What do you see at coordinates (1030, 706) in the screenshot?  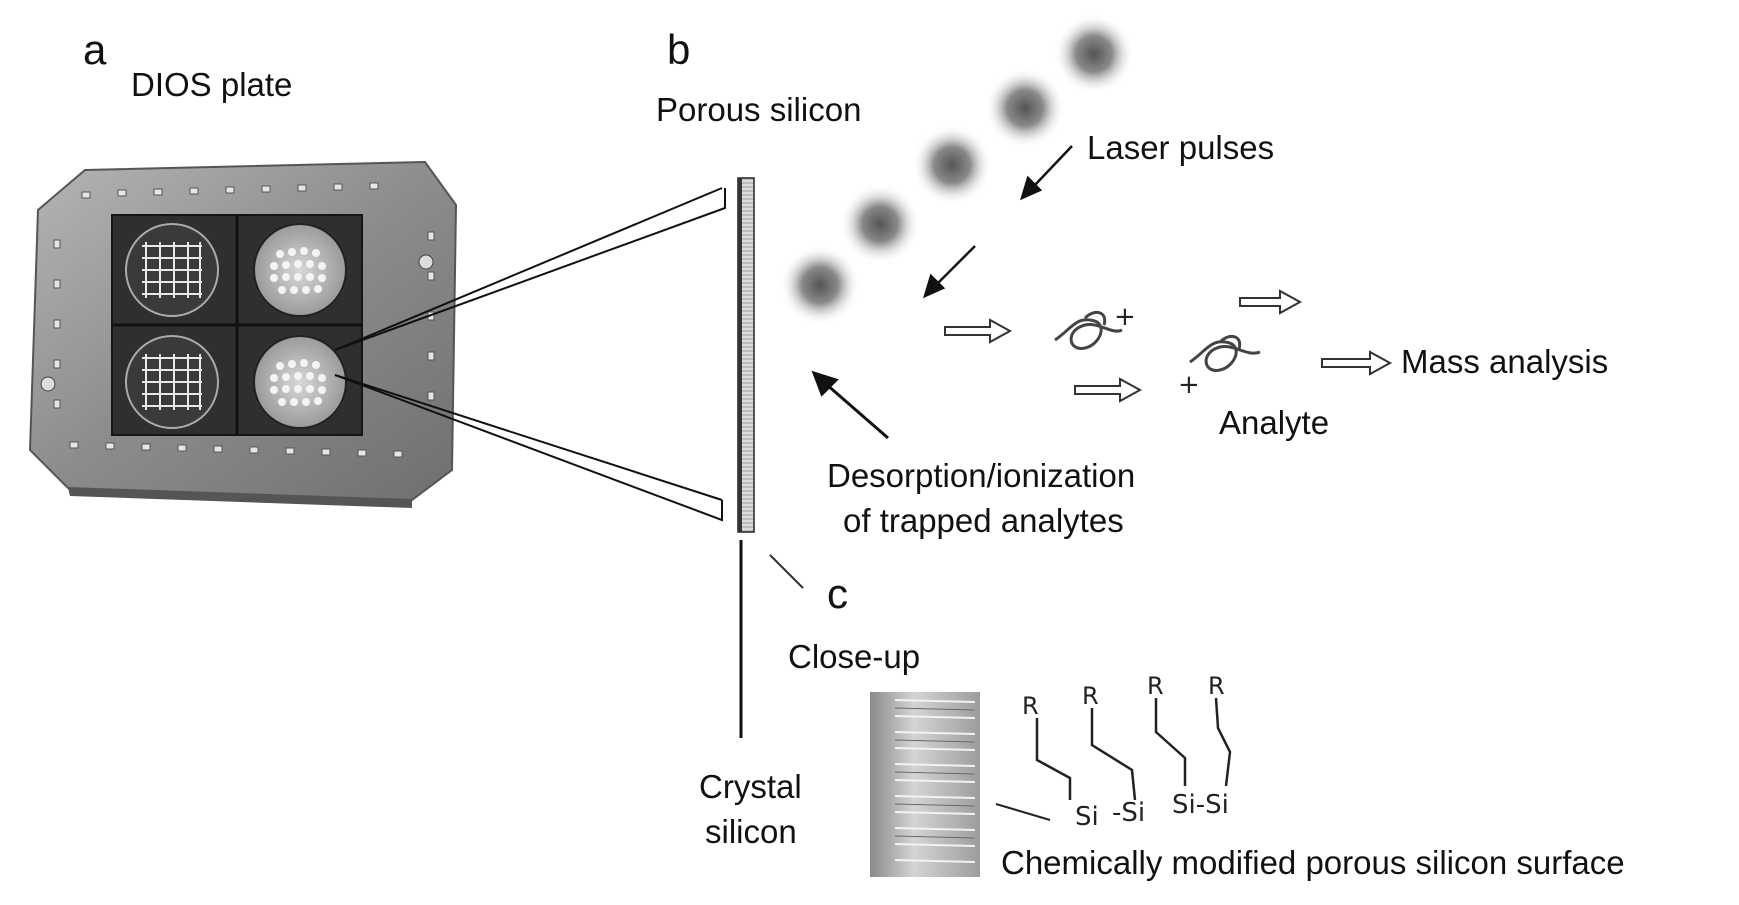 I see `r-group-1: R` at bounding box center [1030, 706].